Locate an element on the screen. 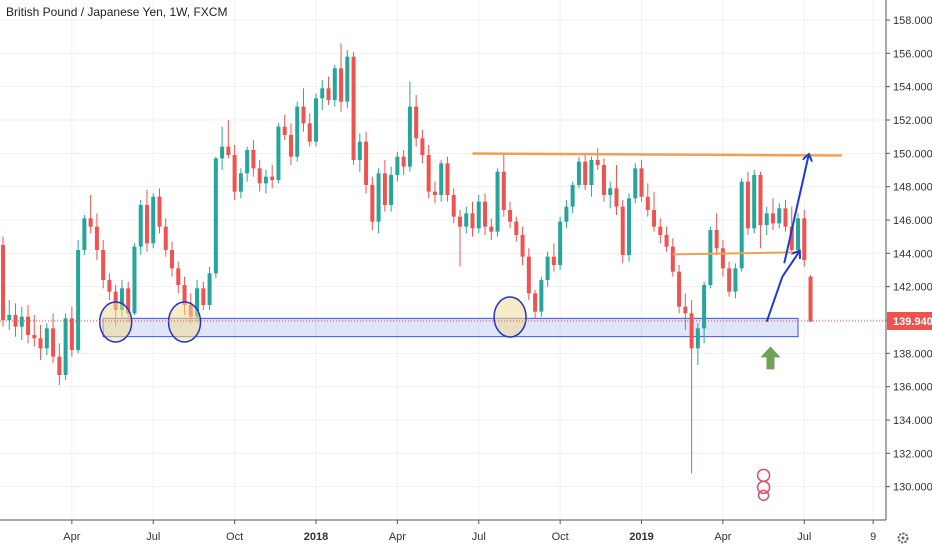  up-arrow-icon is located at coordinates (770, 358).